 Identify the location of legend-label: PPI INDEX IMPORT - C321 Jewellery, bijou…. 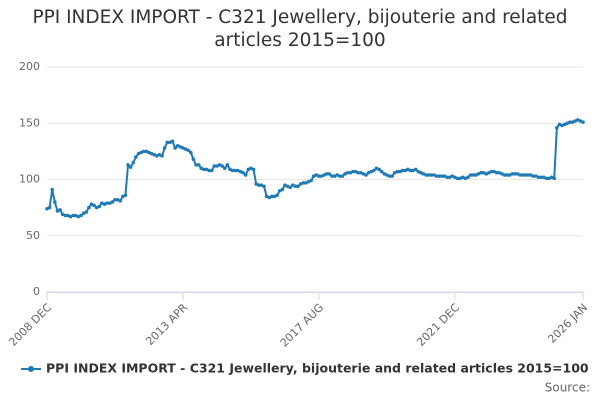
(317, 368).